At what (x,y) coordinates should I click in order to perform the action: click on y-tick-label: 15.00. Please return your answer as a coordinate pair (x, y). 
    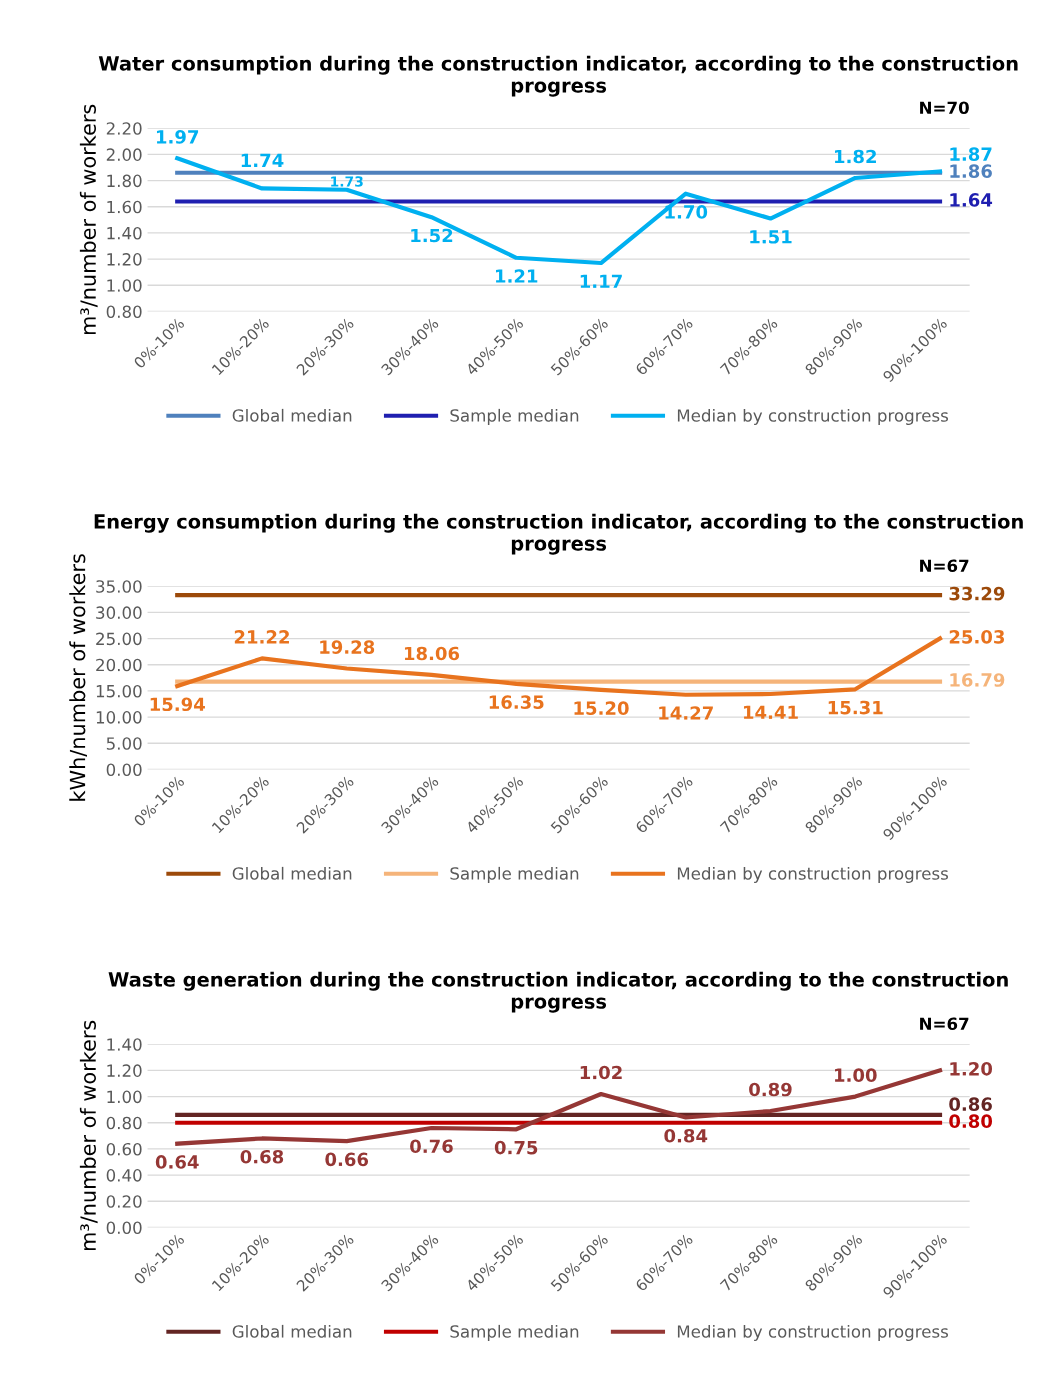
    Looking at the image, I should click on (119, 691).